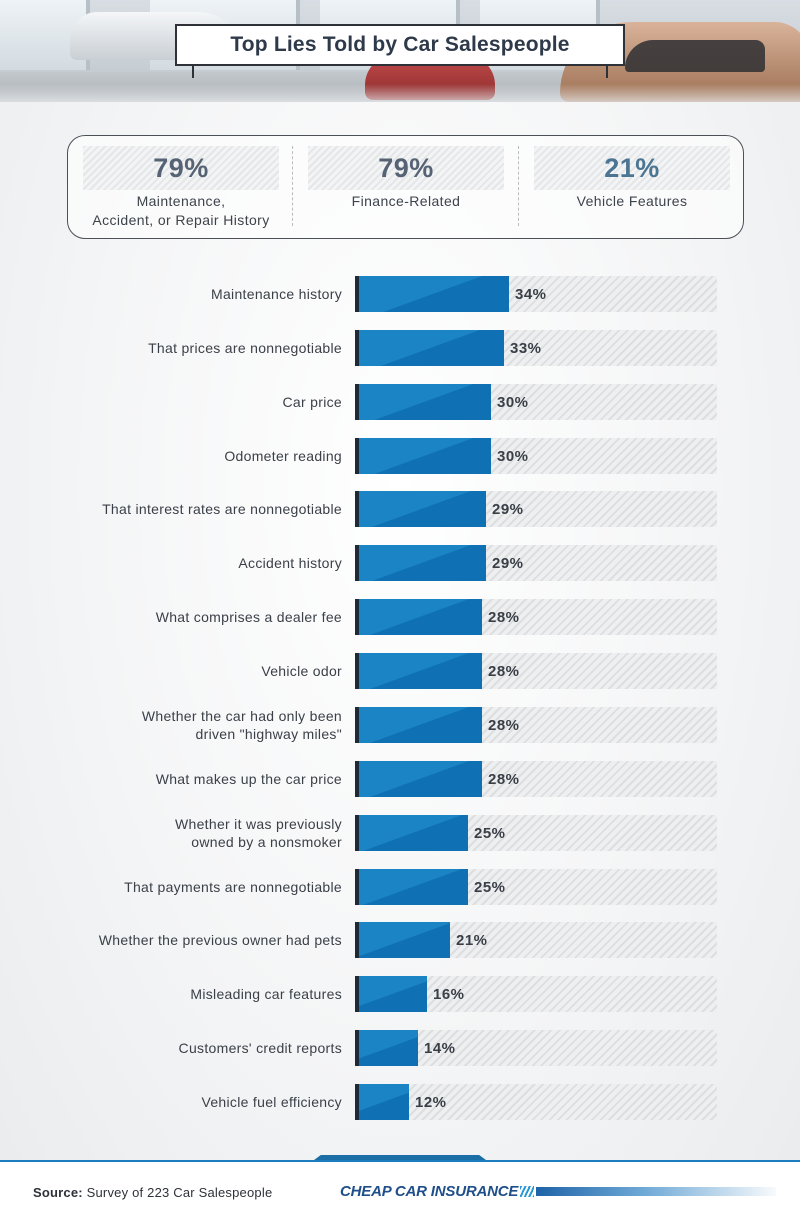 The width and height of the screenshot is (800, 1226). I want to click on stat-label: Vehicle Features, so click(632, 201).